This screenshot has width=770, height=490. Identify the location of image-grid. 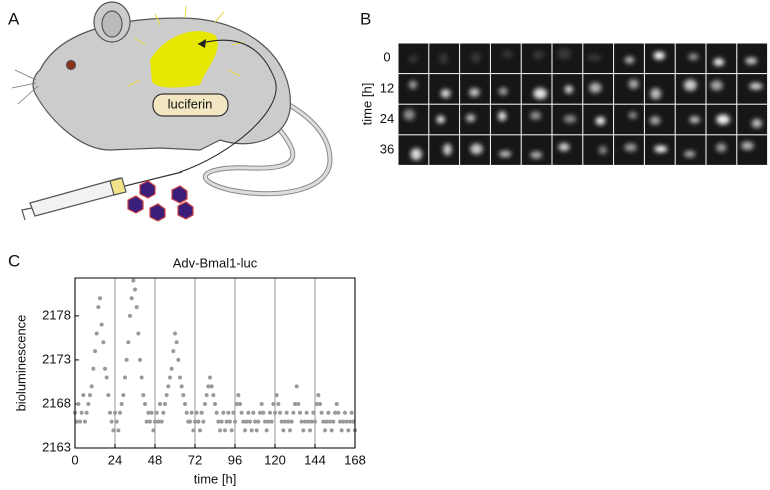
(583, 104).